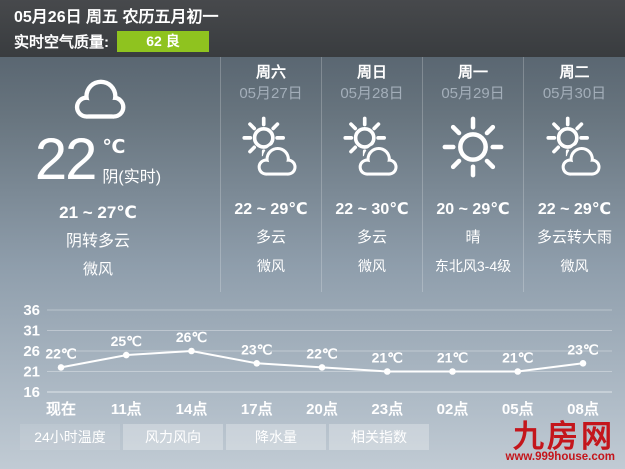 Image resolution: width=625 pixels, height=469 pixels. What do you see at coordinates (163, 41) in the screenshot?
I see `air-quality-badge: 62 良` at bounding box center [163, 41].